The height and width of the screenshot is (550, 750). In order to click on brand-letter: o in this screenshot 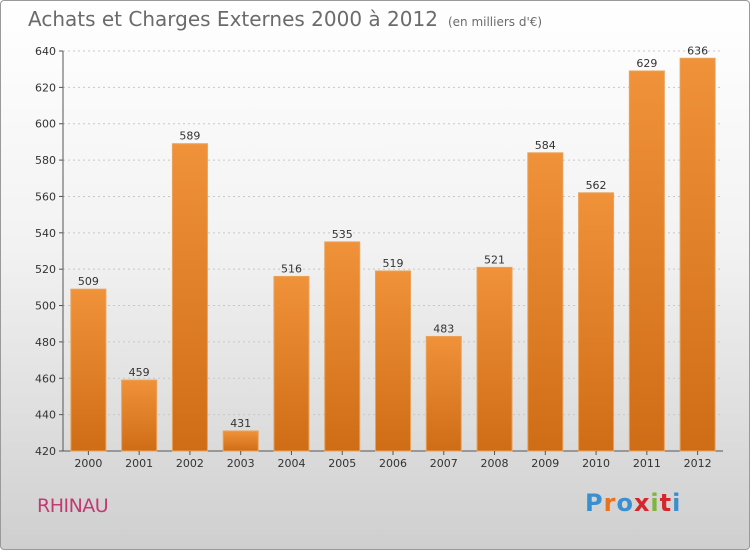, I will do `click(625, 503)`.